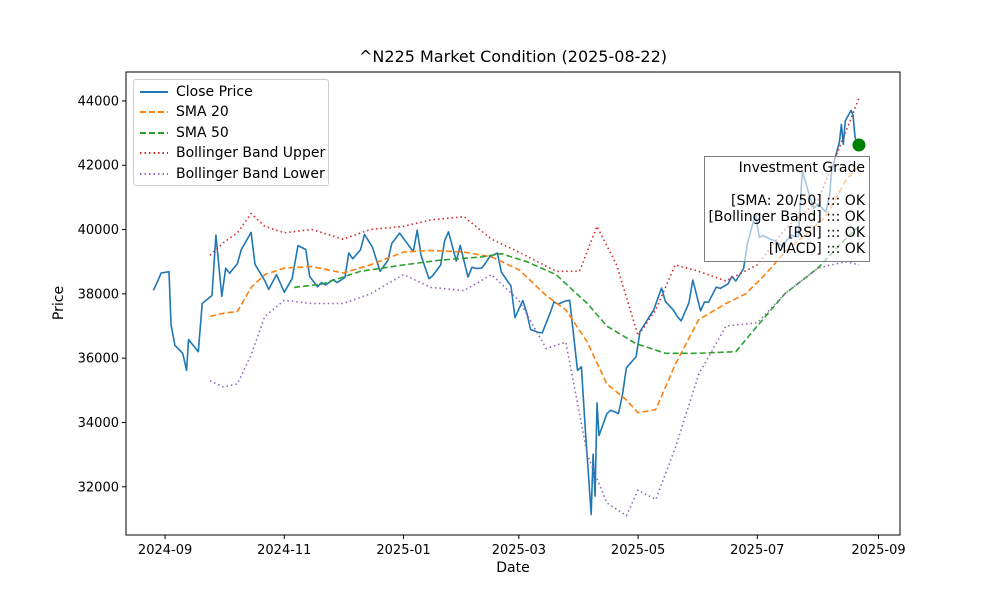 This screenshot has width=1000, height=600. What do you see at coordinates (284, 550) in the screenshot?
I see `x-tick-label-1: 2024-11` at bounding box center [284, 550].